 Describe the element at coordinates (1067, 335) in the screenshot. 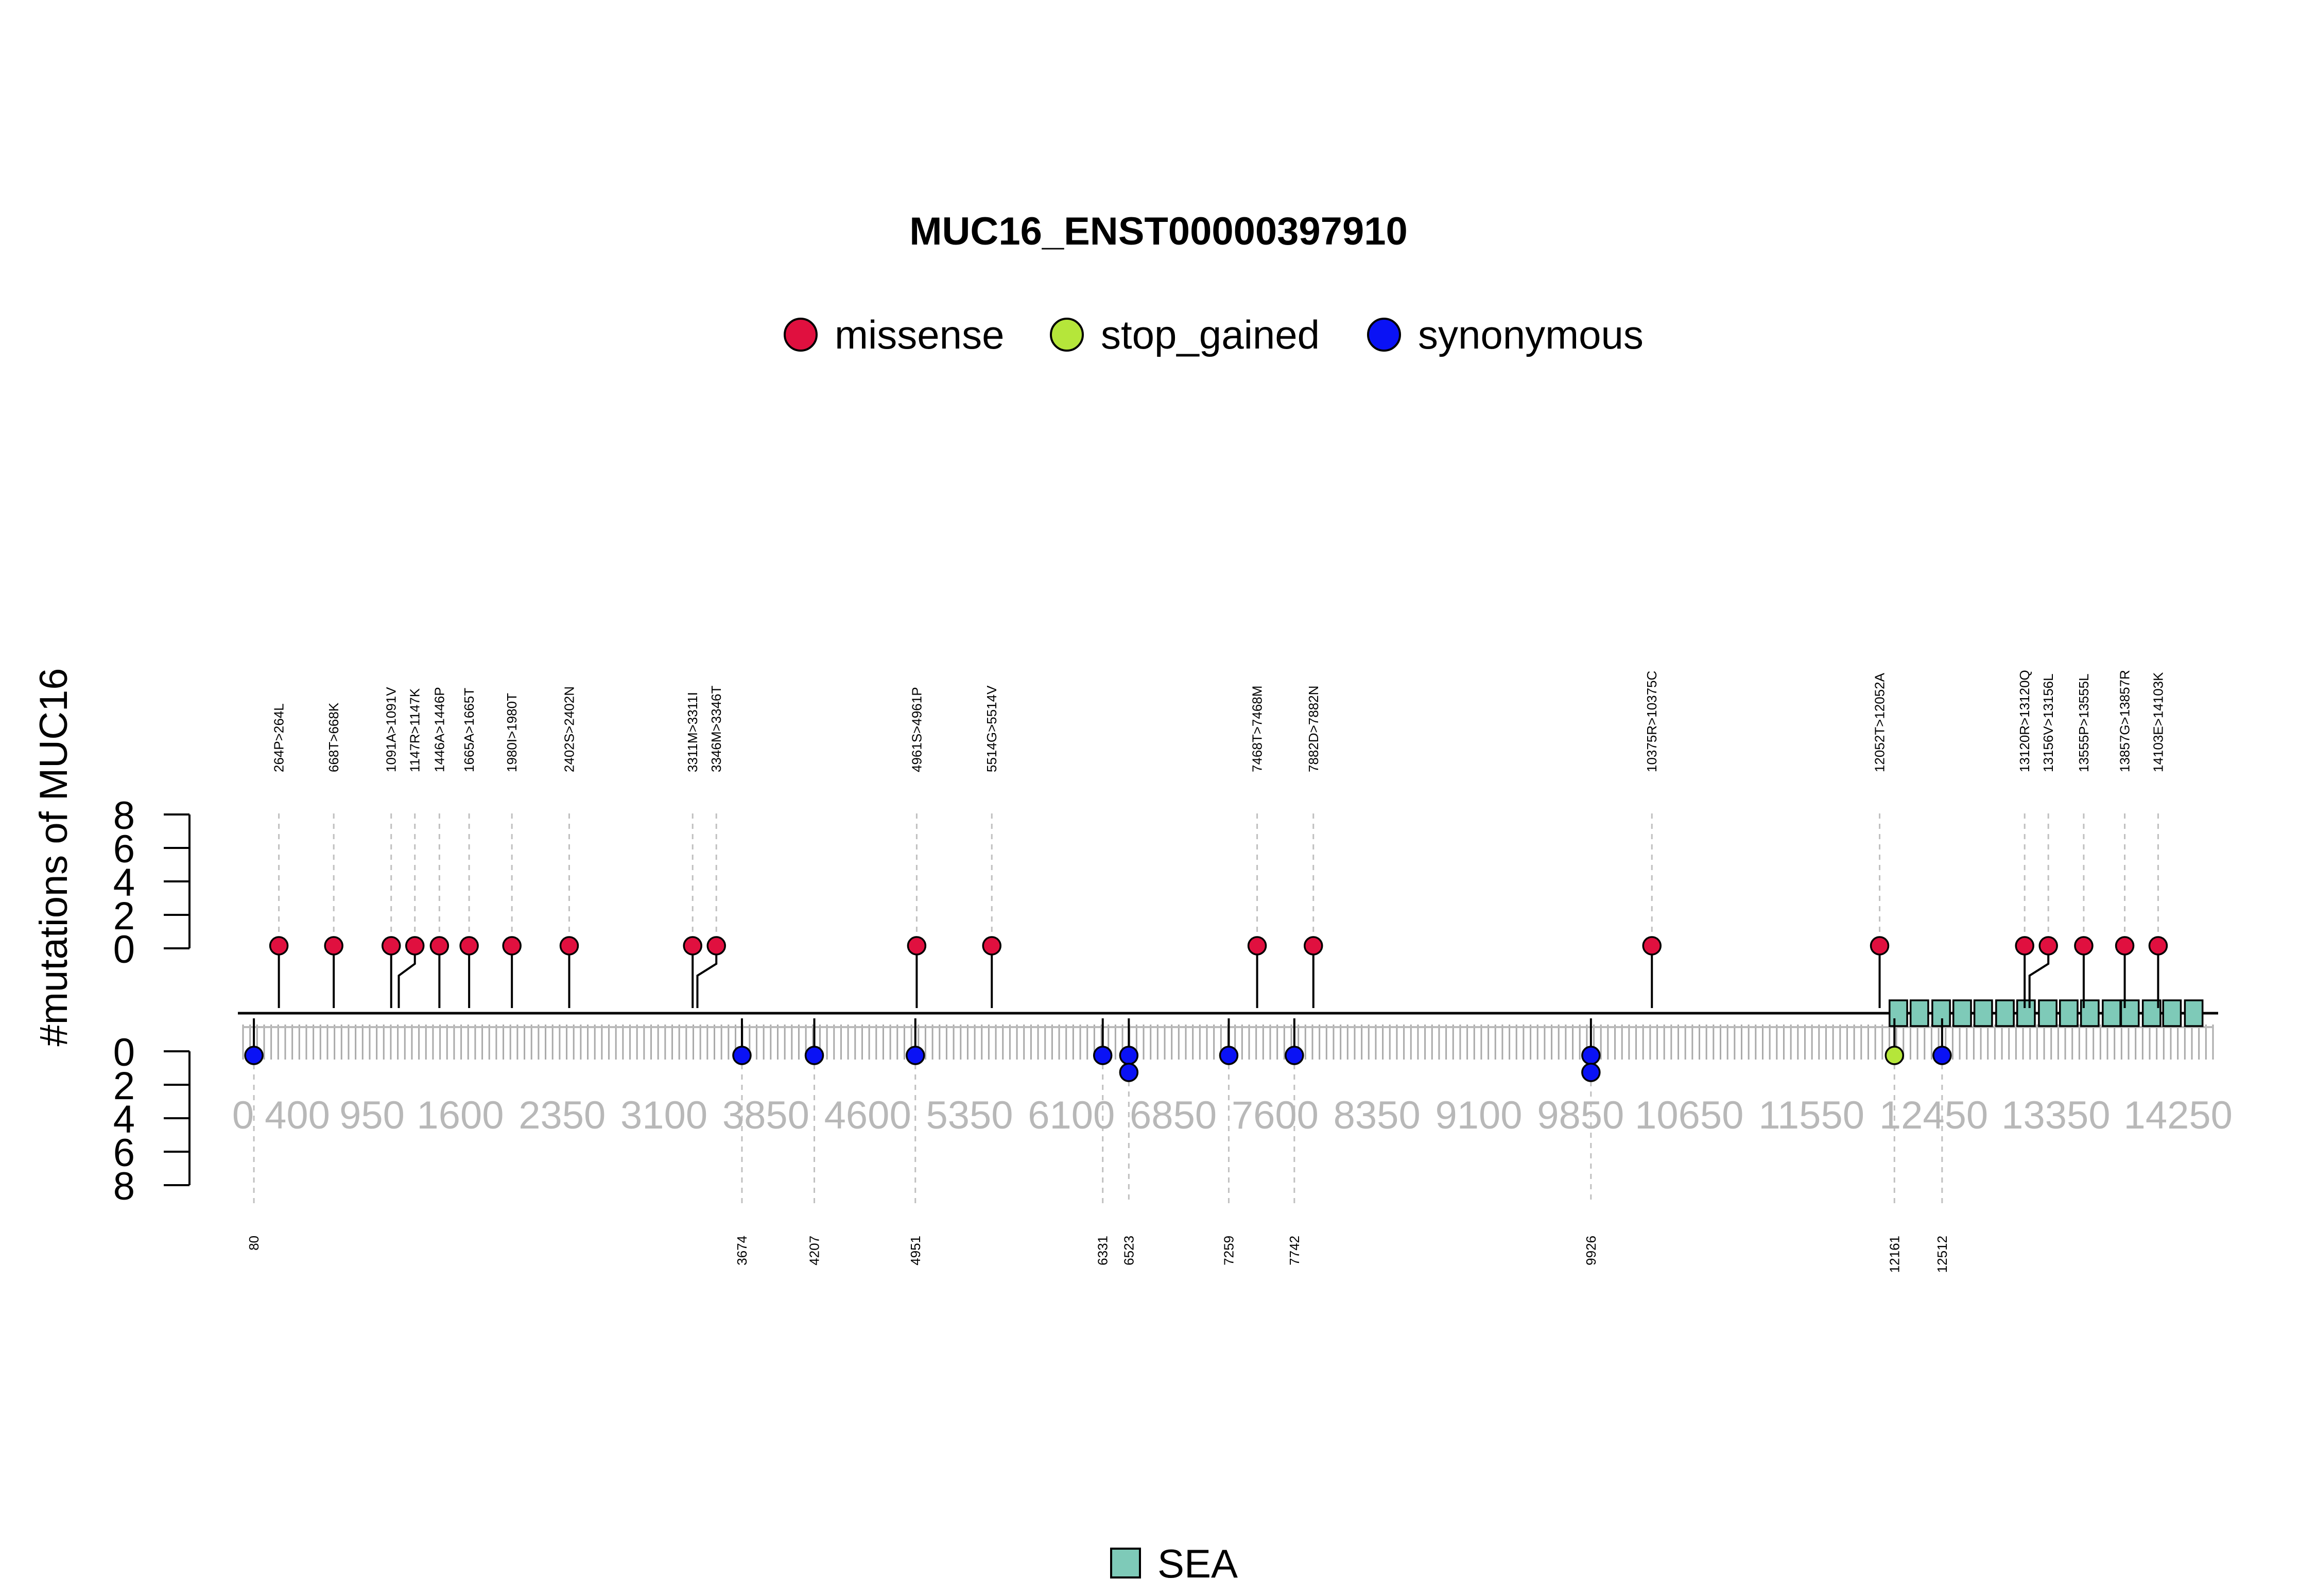

I see `legend-swatch-stop_gained` at that location.